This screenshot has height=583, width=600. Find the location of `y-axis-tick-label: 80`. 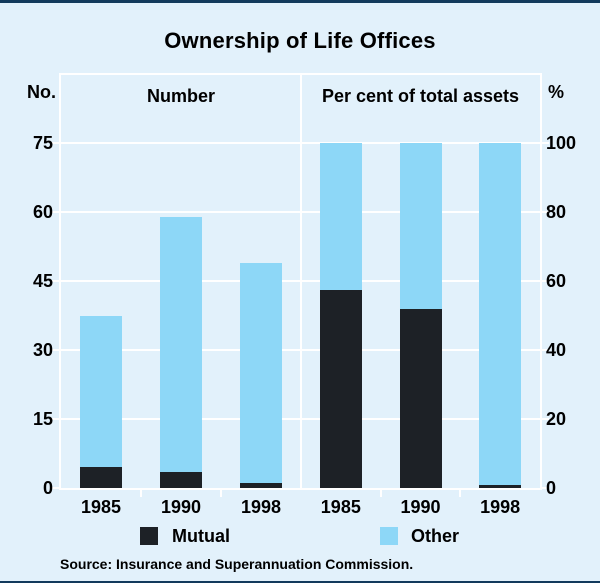

y-axis-tick-label: 80 is located at coordinates (556, 212).